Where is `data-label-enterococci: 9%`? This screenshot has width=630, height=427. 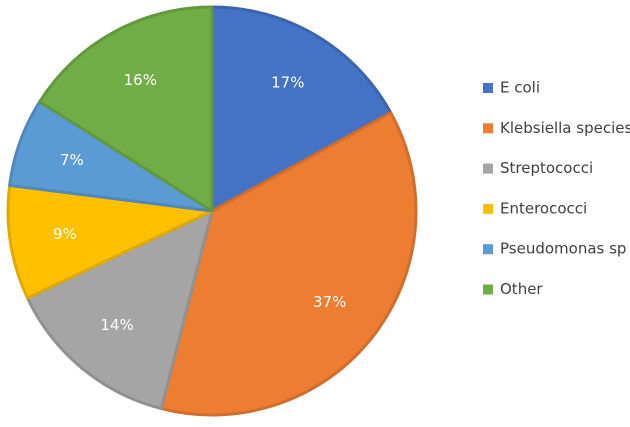
data-label-enterococci: 9% is located at coordinates (65, 234).